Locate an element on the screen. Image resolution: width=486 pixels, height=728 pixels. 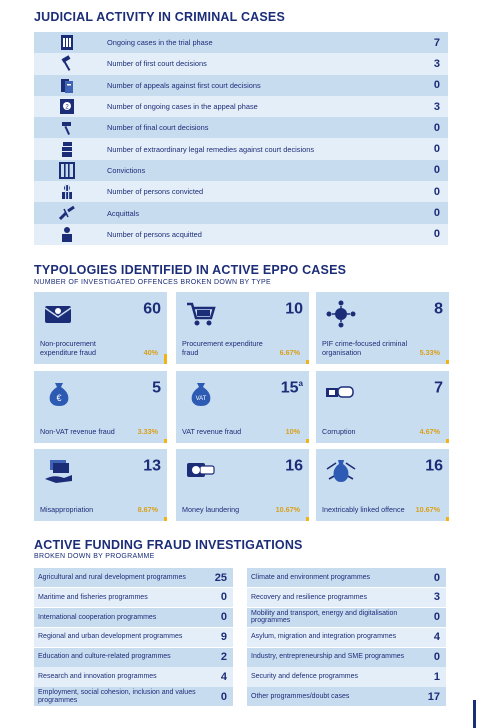
svg-text: VAT is located at coordinates (201, 399).